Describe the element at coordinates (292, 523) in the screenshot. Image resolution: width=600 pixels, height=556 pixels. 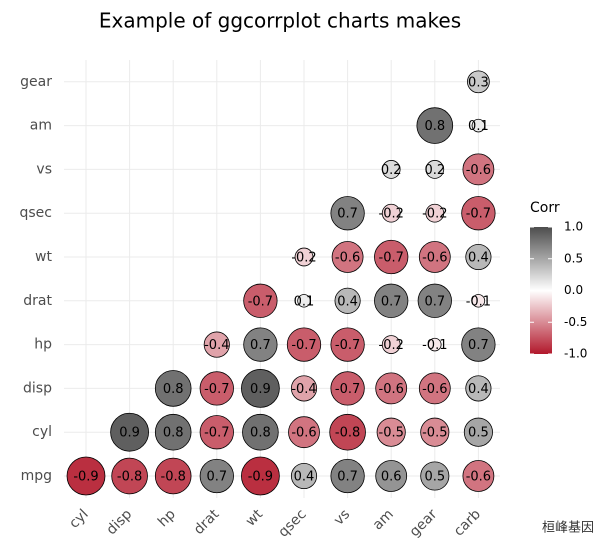
I see `x-tick-label: qsec` at that location.